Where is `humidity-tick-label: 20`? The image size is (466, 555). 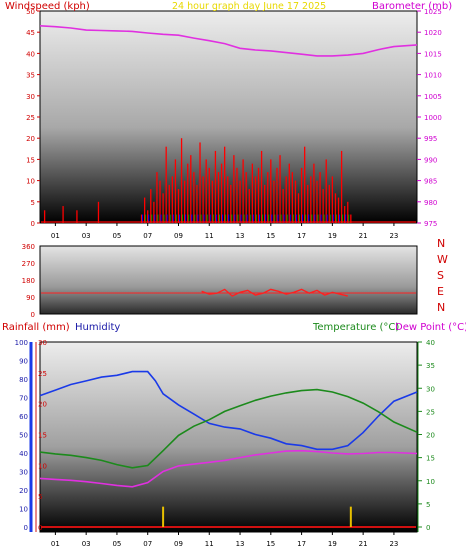
humidity-tick-label: 20 is located at coordinates (23, 491).